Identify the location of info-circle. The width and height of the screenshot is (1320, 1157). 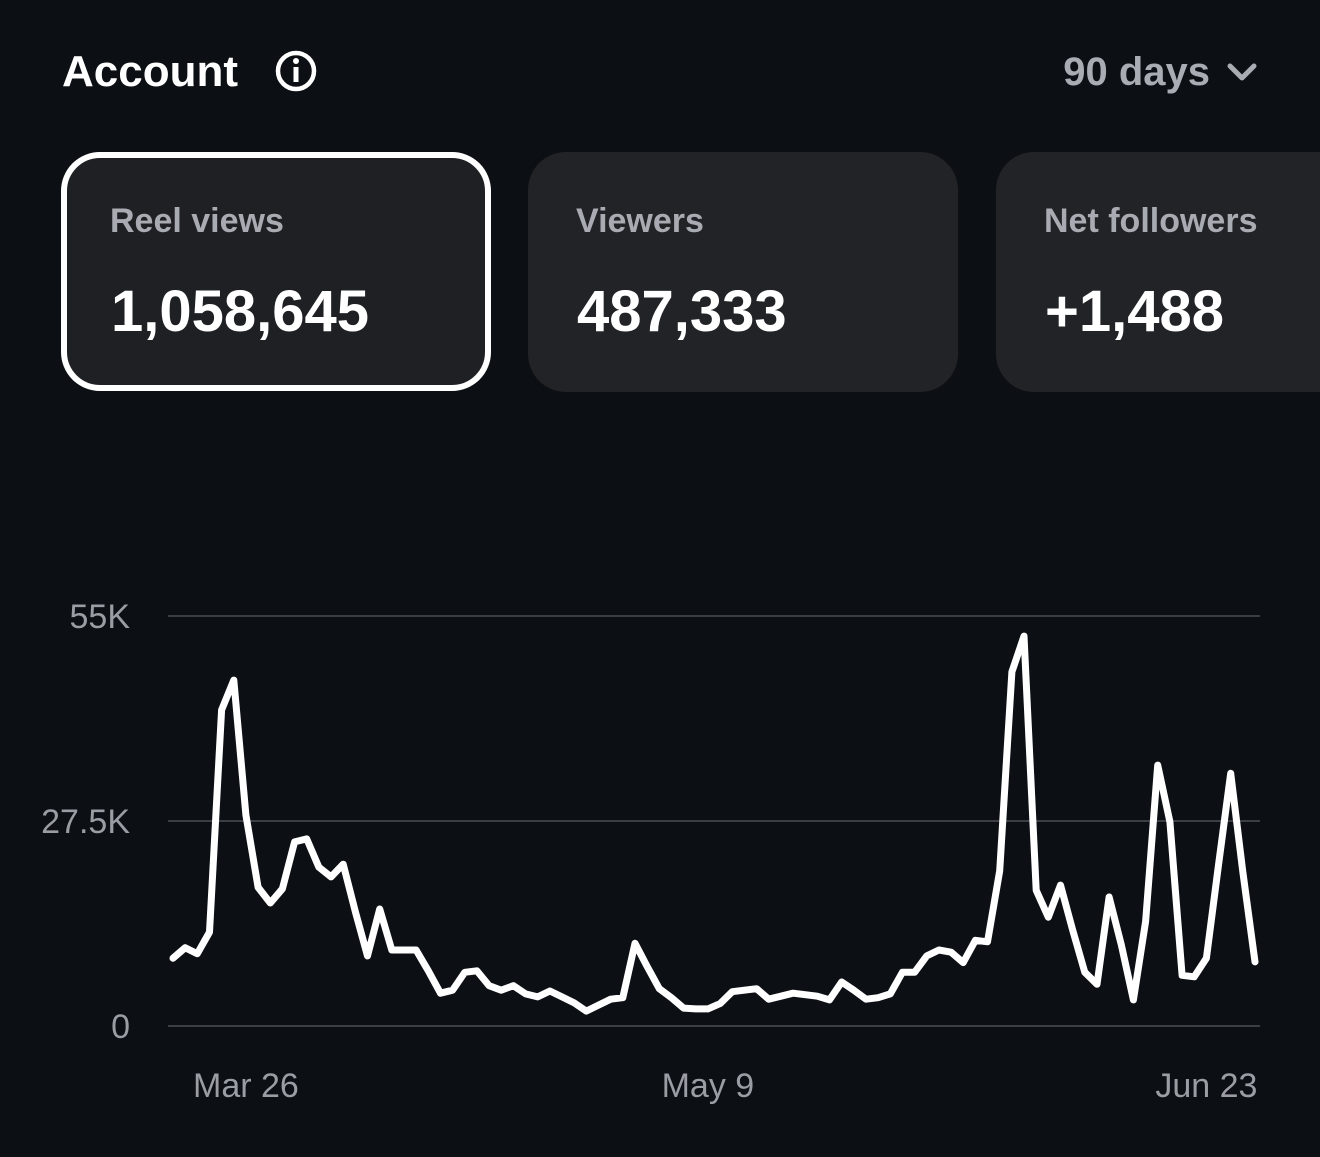
(296, 71).